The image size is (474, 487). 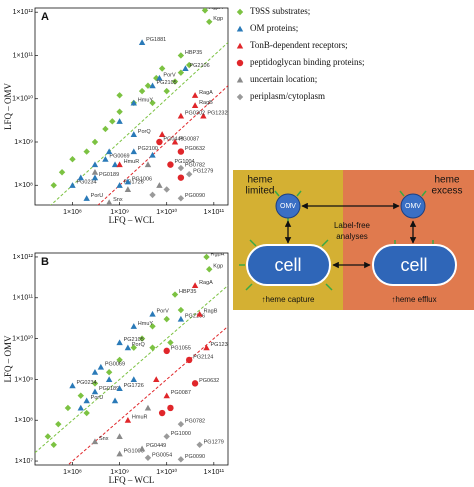 I want to click on point-label: PG1000, so click(x=181, y=434).